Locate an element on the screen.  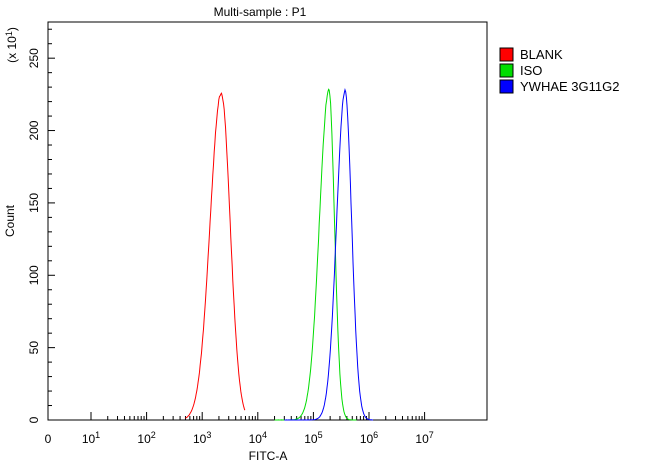
y-axis-multiplier: (x 101) is located at coordinates (11, 45).